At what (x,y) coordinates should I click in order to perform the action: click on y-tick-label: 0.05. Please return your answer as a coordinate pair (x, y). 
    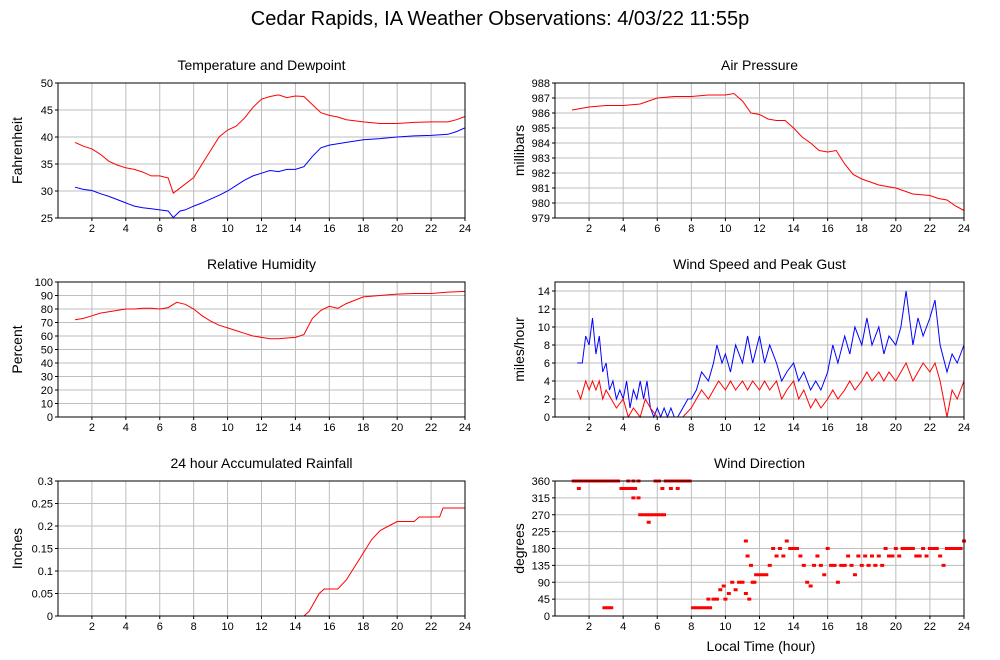
    Looking at the image, I should click on (42, 595).